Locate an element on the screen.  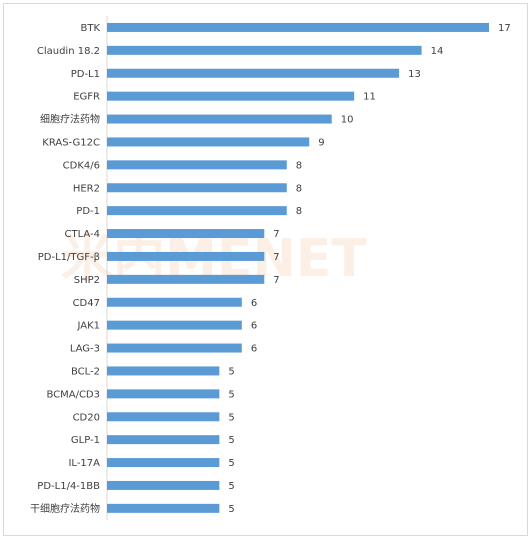
category-label: LAG-3 is located at coordinates (85, 349).